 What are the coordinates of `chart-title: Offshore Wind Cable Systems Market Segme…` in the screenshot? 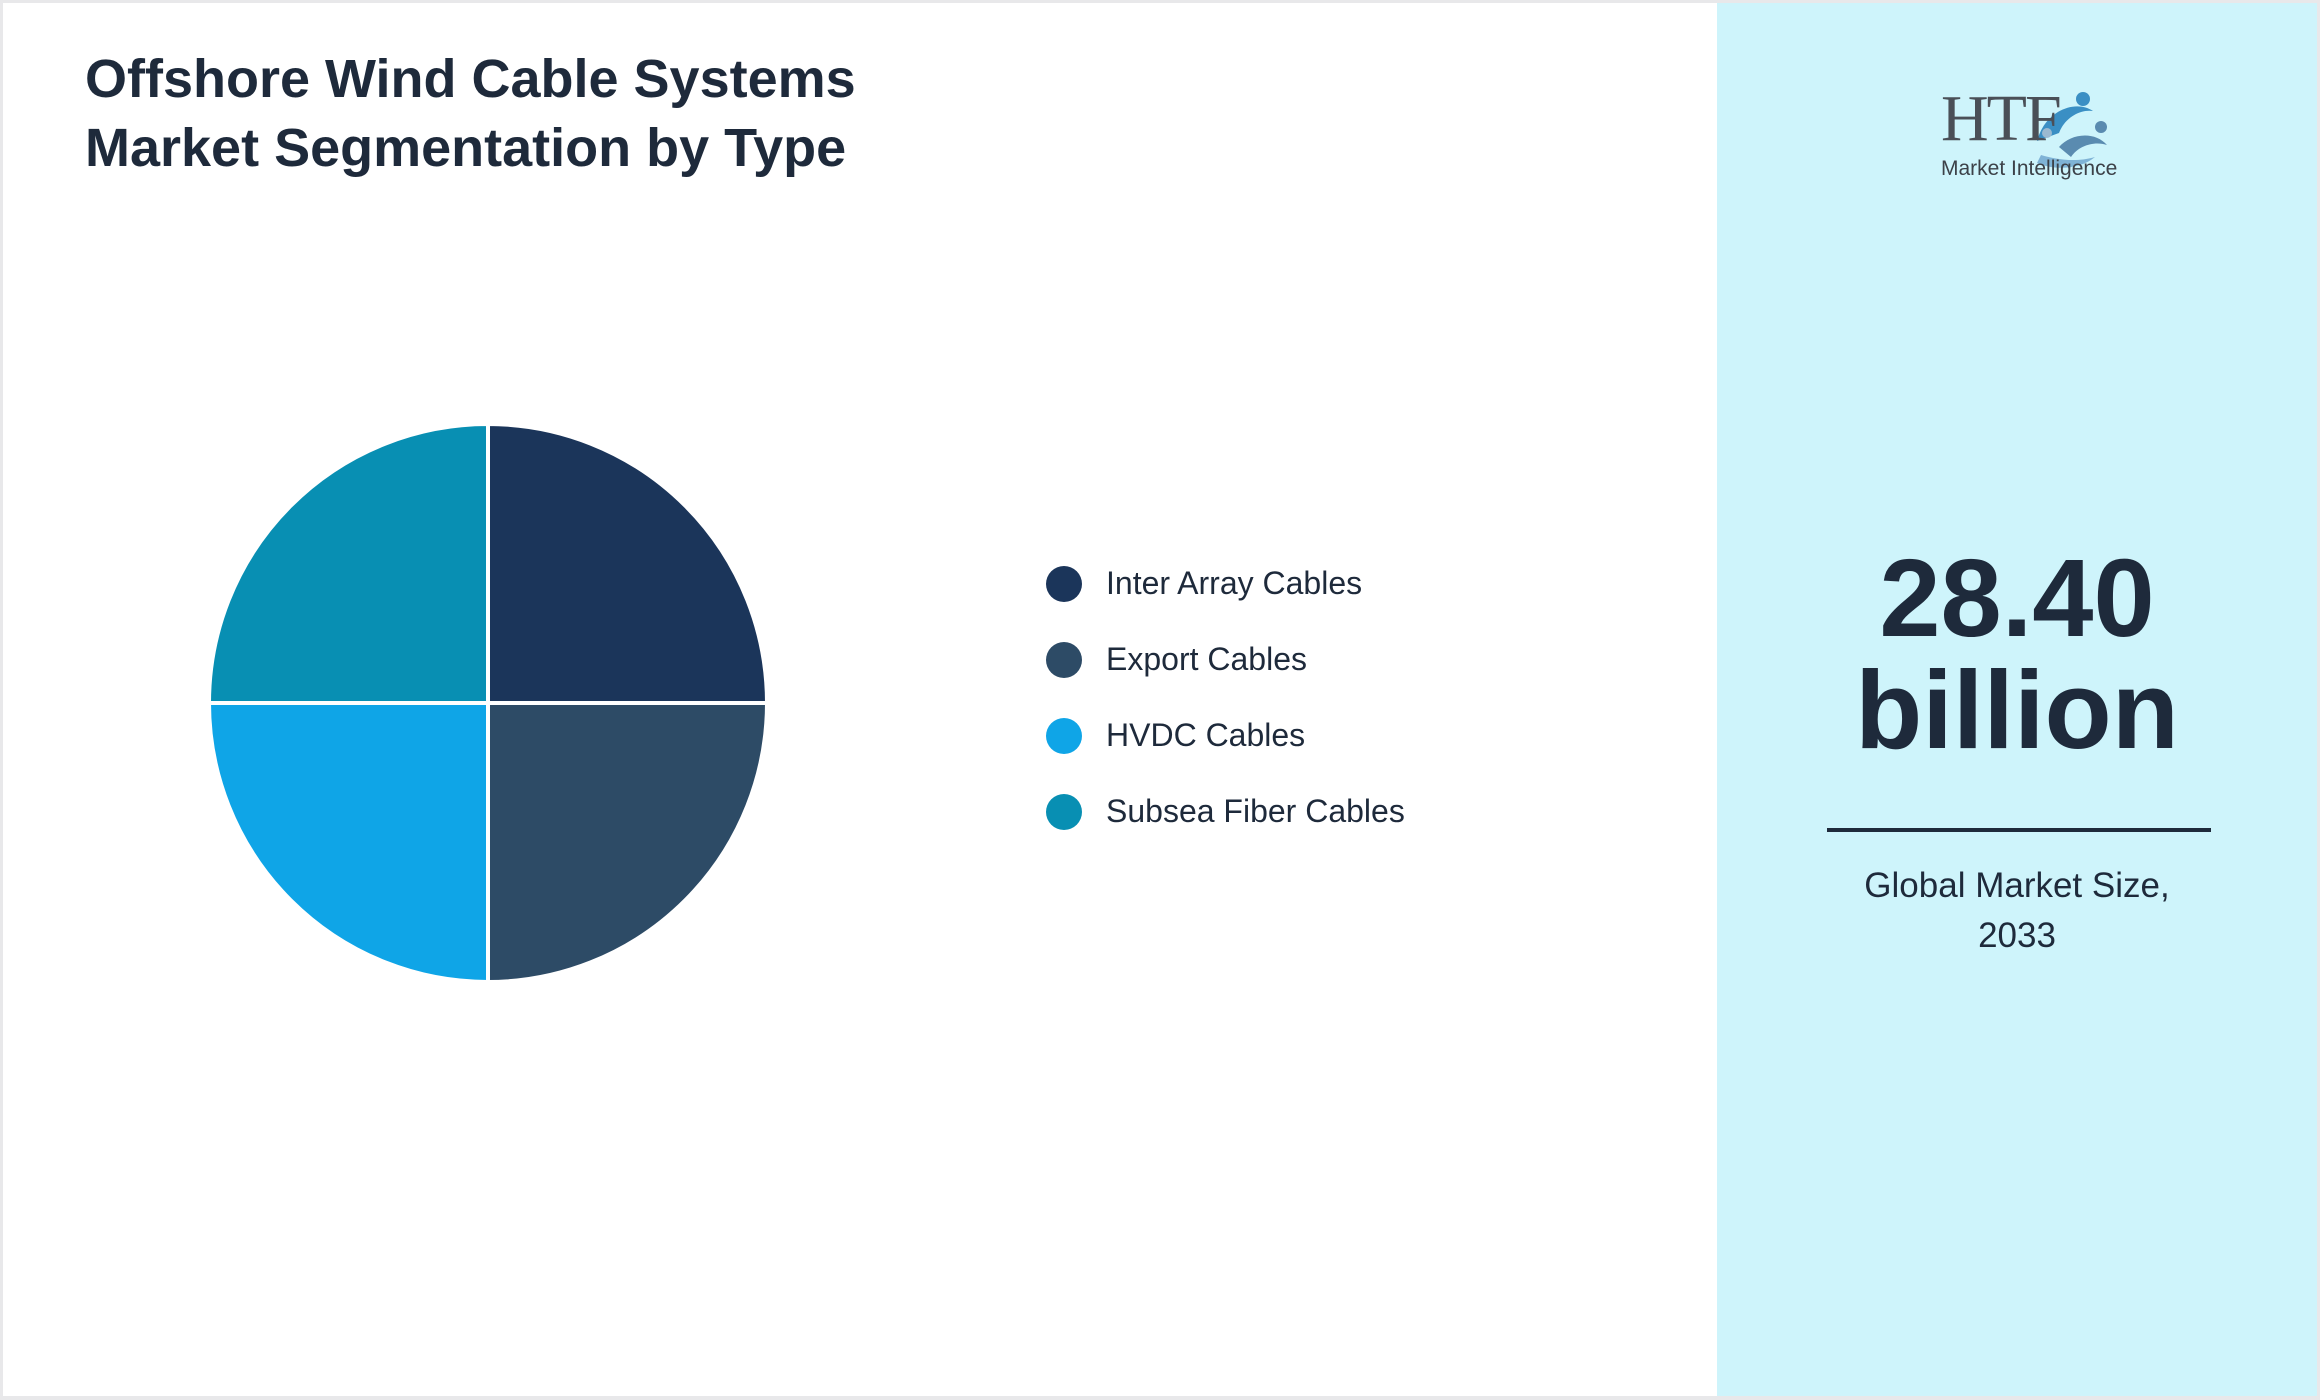 It's located at (635, 114).